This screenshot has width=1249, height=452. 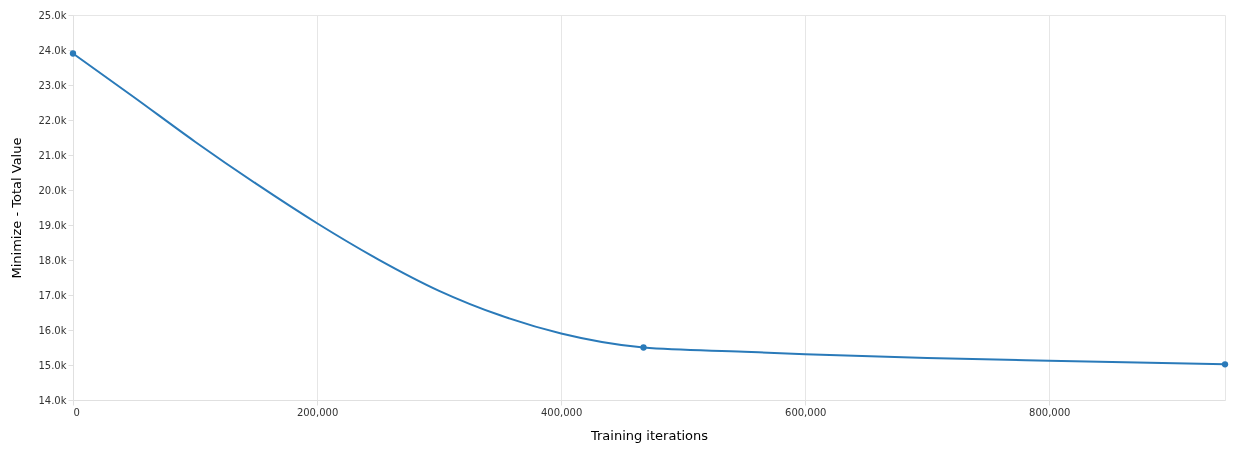 What do you see at coordinates (1050, 412) in the screenshot?
I see `x-tick-label: 800,000` at bounding box center [1050, 412].